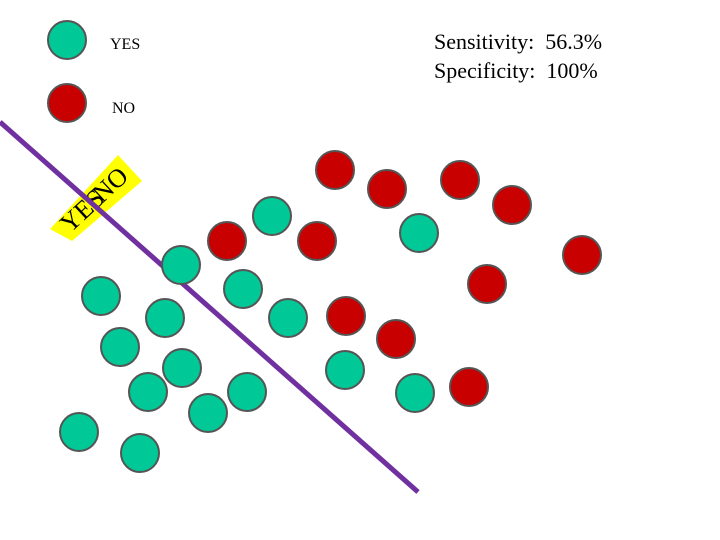 Image resolution: width=720 pixels, height=540 pixels. I want to click on legend-yes-label: YES, so click(125, 44).